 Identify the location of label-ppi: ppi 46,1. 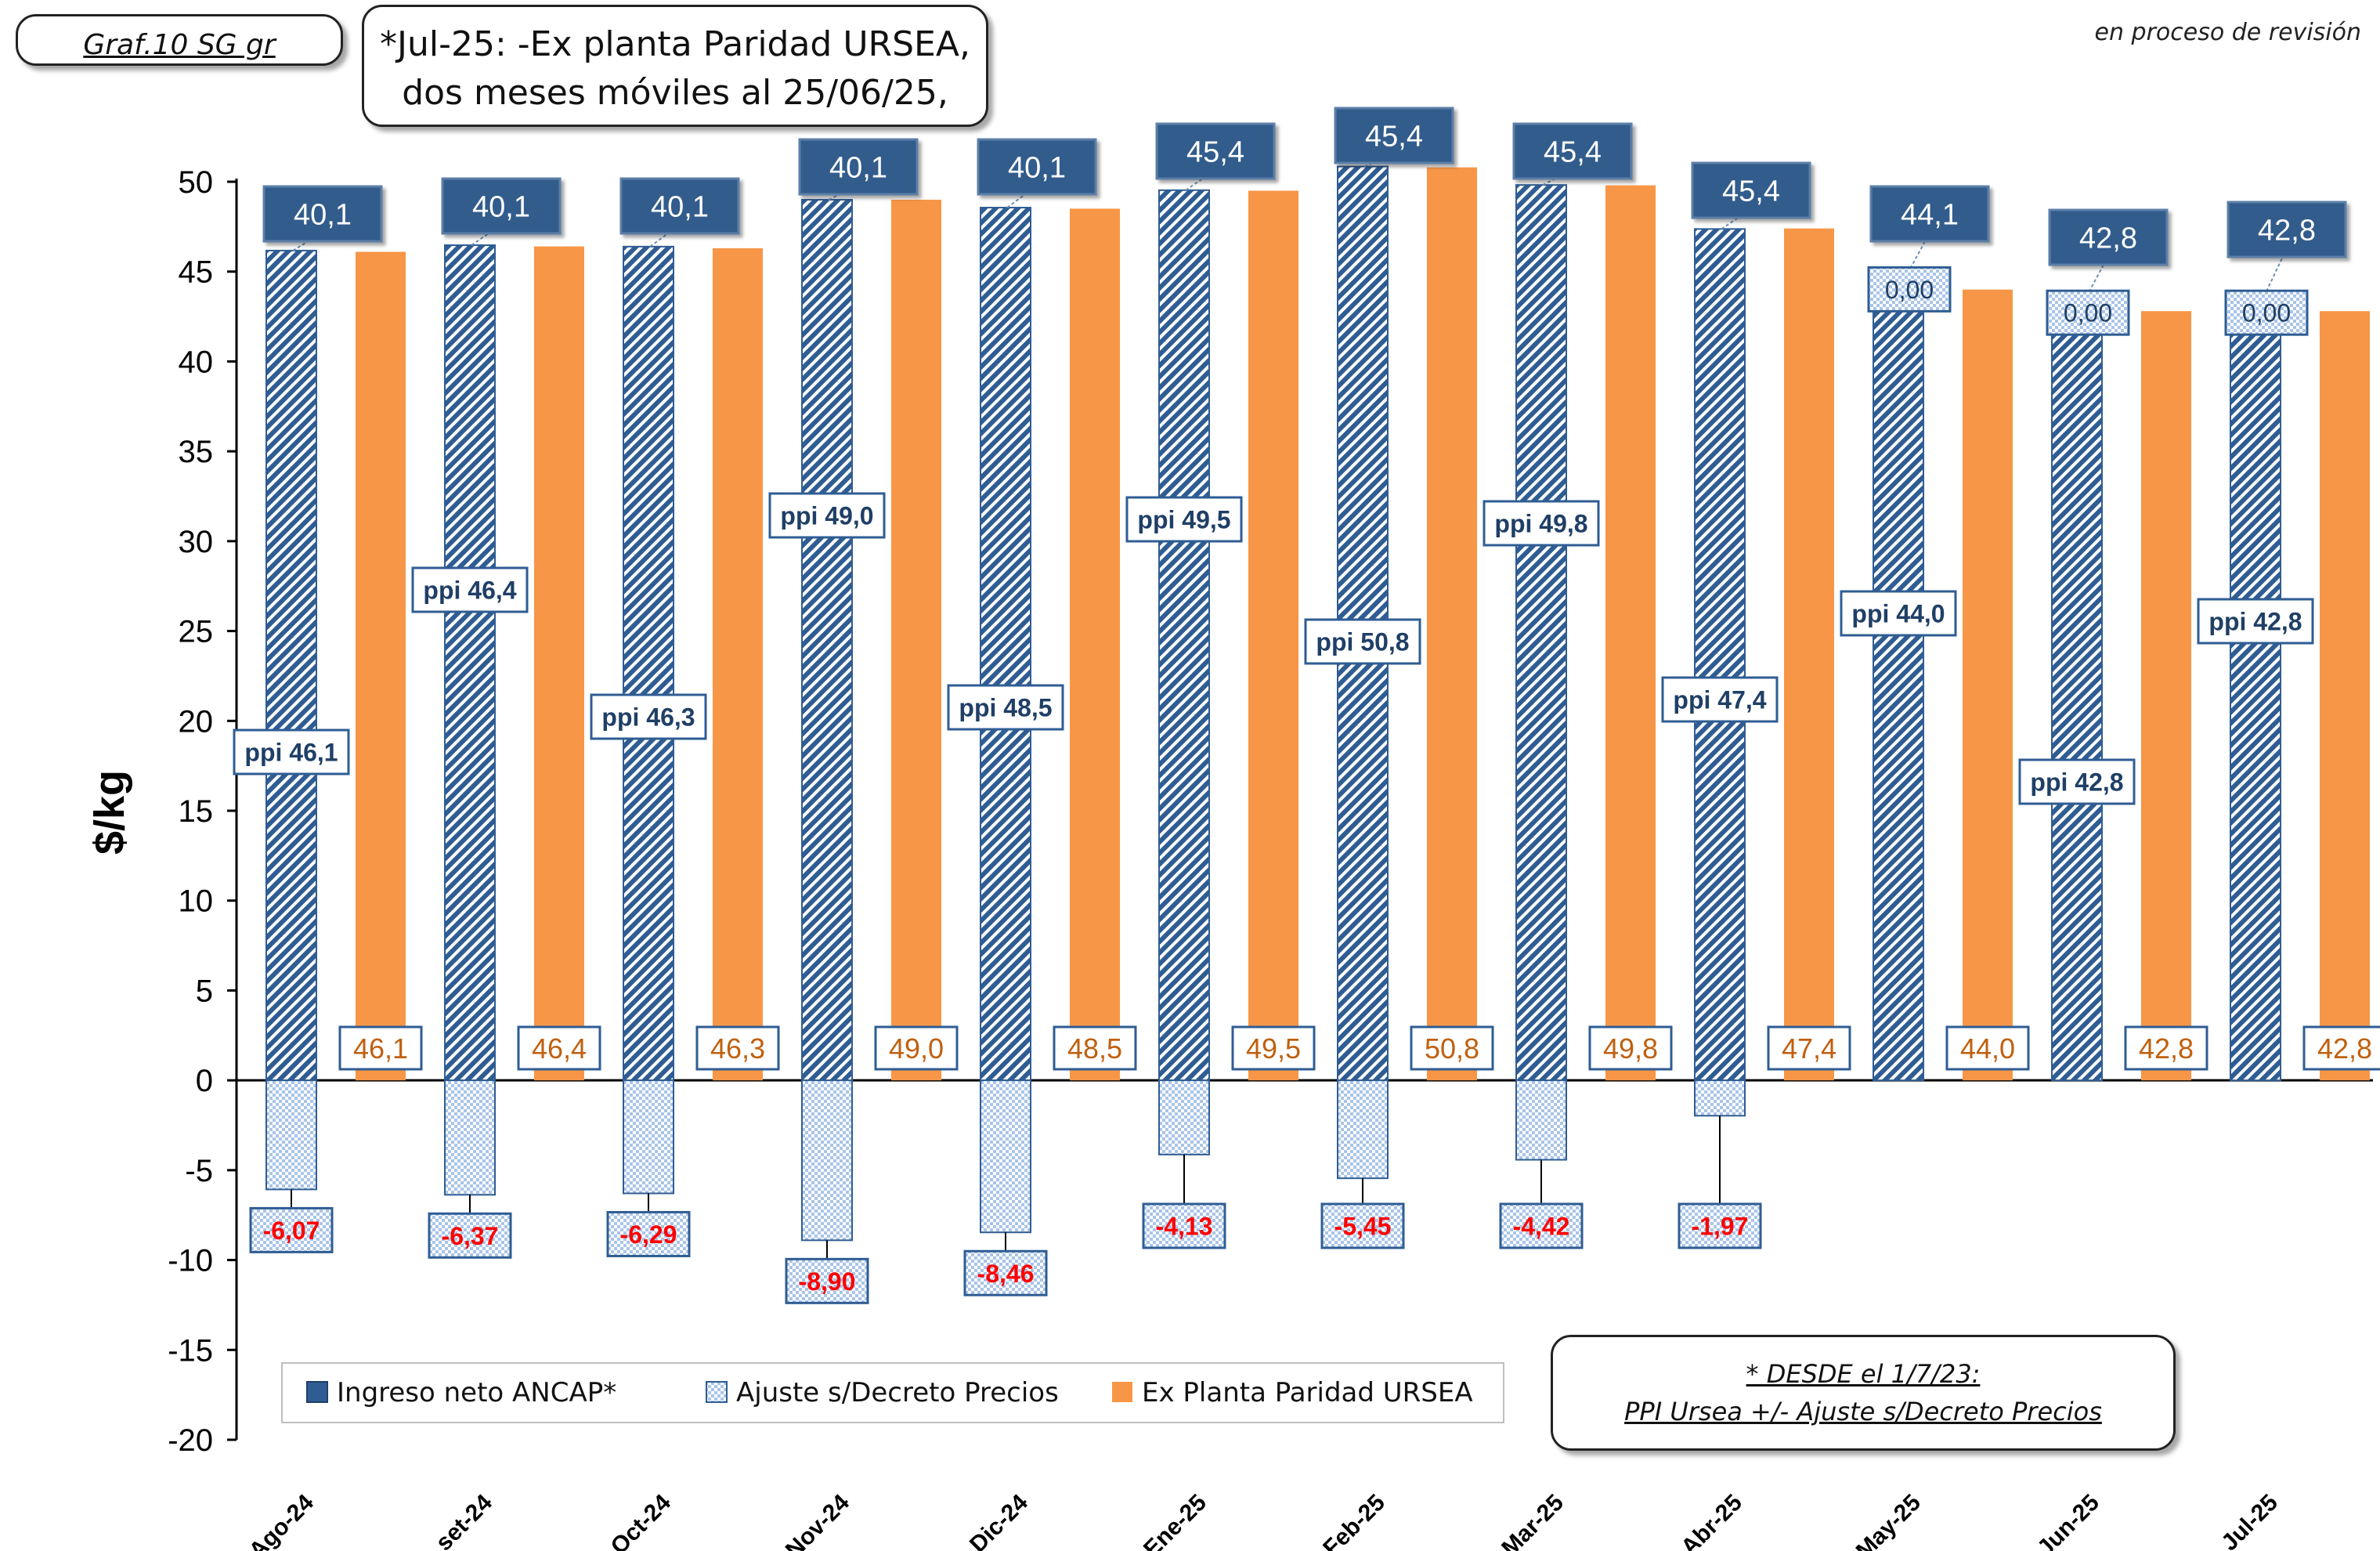
(291, 752).